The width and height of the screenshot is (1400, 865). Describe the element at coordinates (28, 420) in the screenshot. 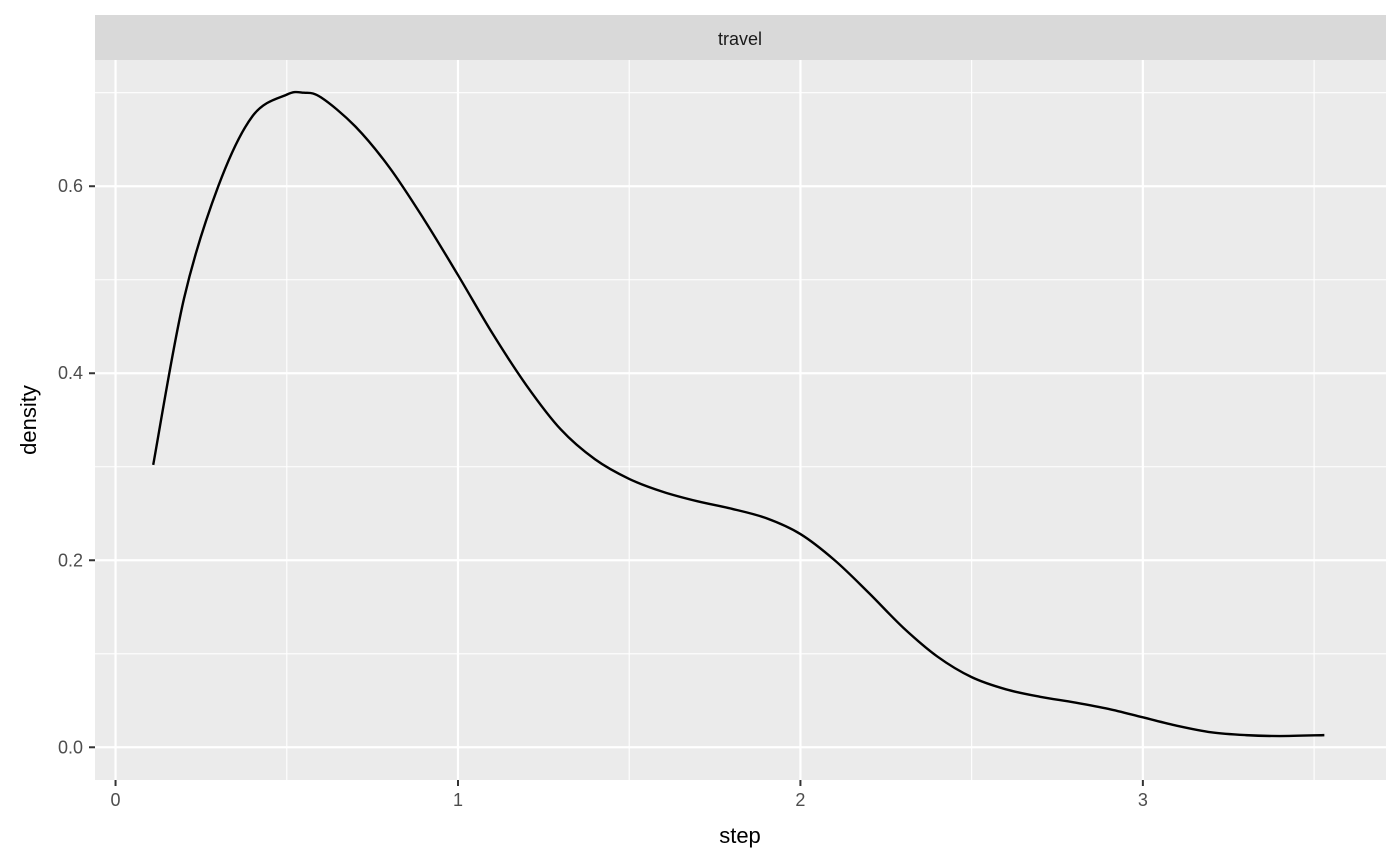

I see `y-axis-title: density` at that location.